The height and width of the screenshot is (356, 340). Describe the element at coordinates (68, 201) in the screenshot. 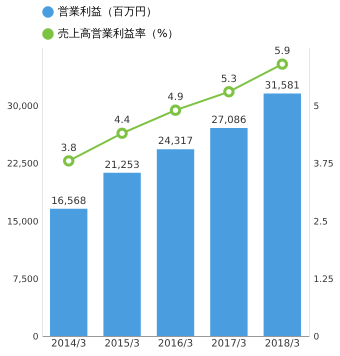

I see `data-label: 16,568` at that location.